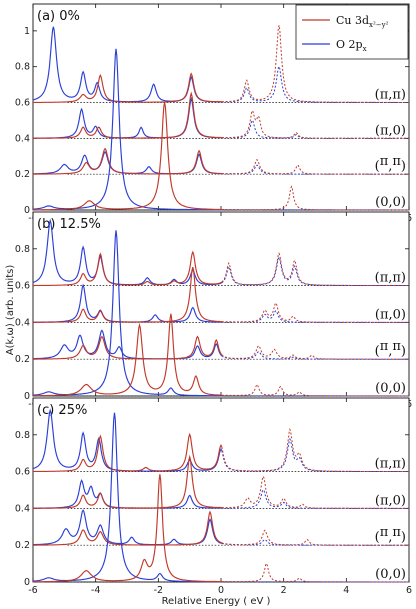 The height and width of the screenshot is (609, 416). Describe the element at coordinates (409, 590) in the screenshot. I see `x-tick-label: 6` at that location.